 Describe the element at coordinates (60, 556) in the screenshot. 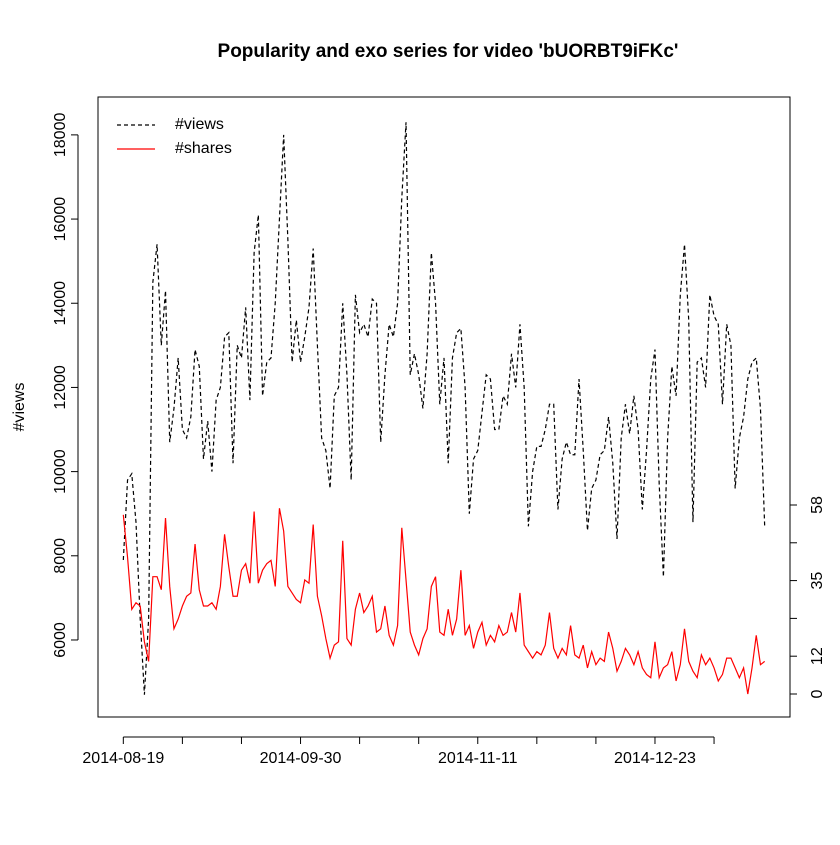

I see `y-tick-label: 8000` at that location.